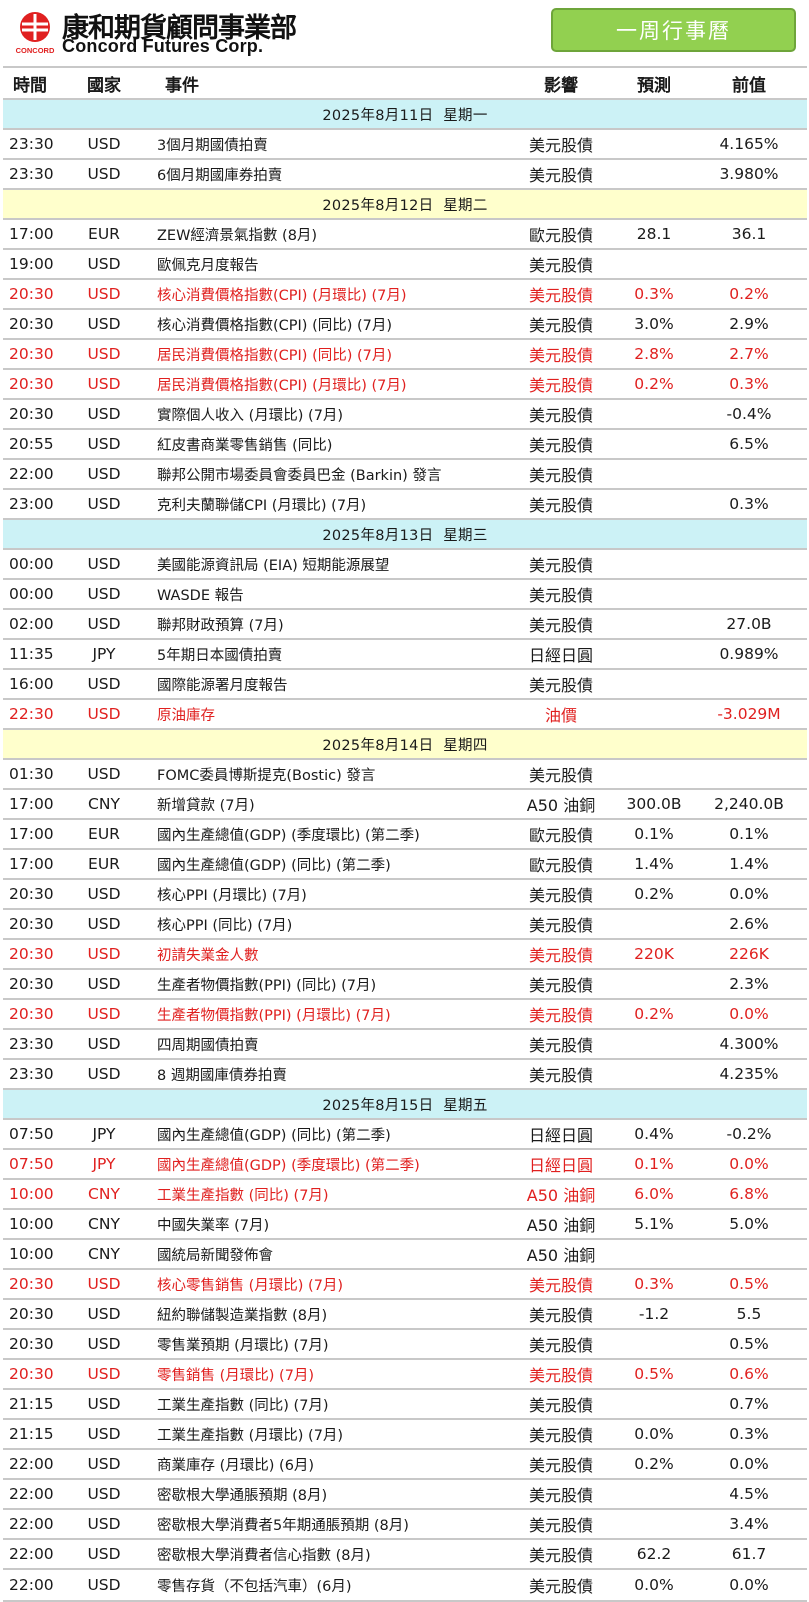 This screenshot has width=809, height=1602. What do you see at coordinates (405, 955) in the screenshot?
I see `event-row: 20:30 USD 初請失業金人數 美元股債 220K 226K` at bounding box center [405, 955].